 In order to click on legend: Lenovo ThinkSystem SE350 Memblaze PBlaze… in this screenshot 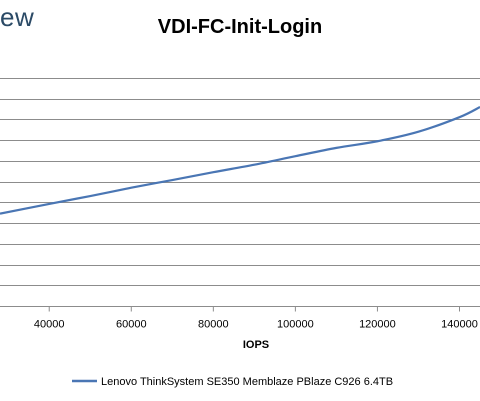, I will do `click(232, 382)`.